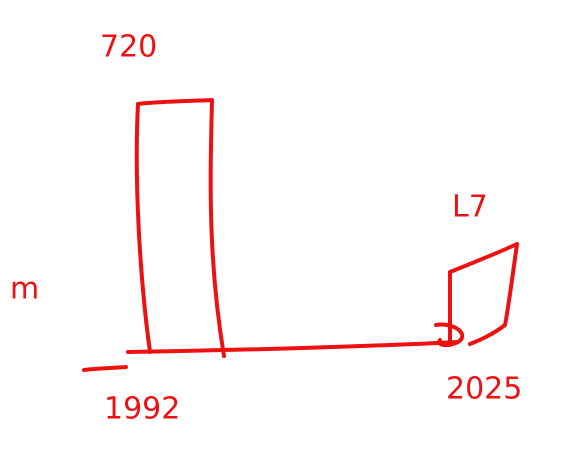 This screenshot has height=449, width=574. I want to click on right-label: L7, so click(470, 207).